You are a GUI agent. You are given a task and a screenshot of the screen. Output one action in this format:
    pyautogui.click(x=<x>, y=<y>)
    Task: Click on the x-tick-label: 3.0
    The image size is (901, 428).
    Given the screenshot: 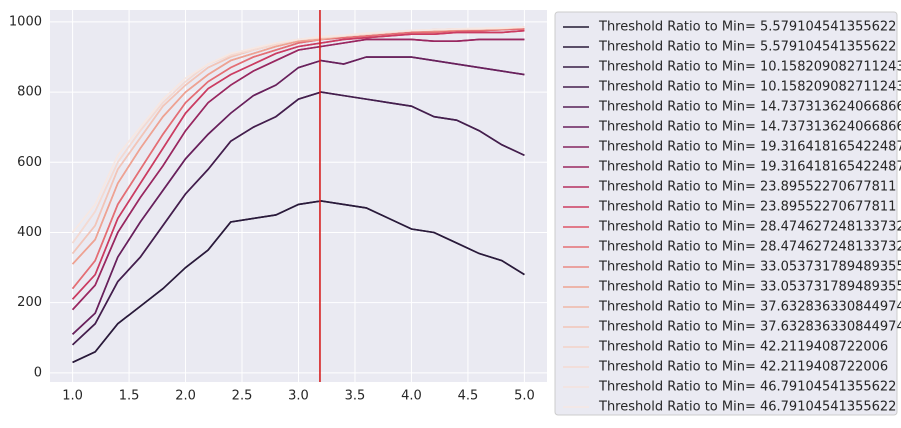 What is the action you would take?
    pyautogui.click(x=298, y=396)
    